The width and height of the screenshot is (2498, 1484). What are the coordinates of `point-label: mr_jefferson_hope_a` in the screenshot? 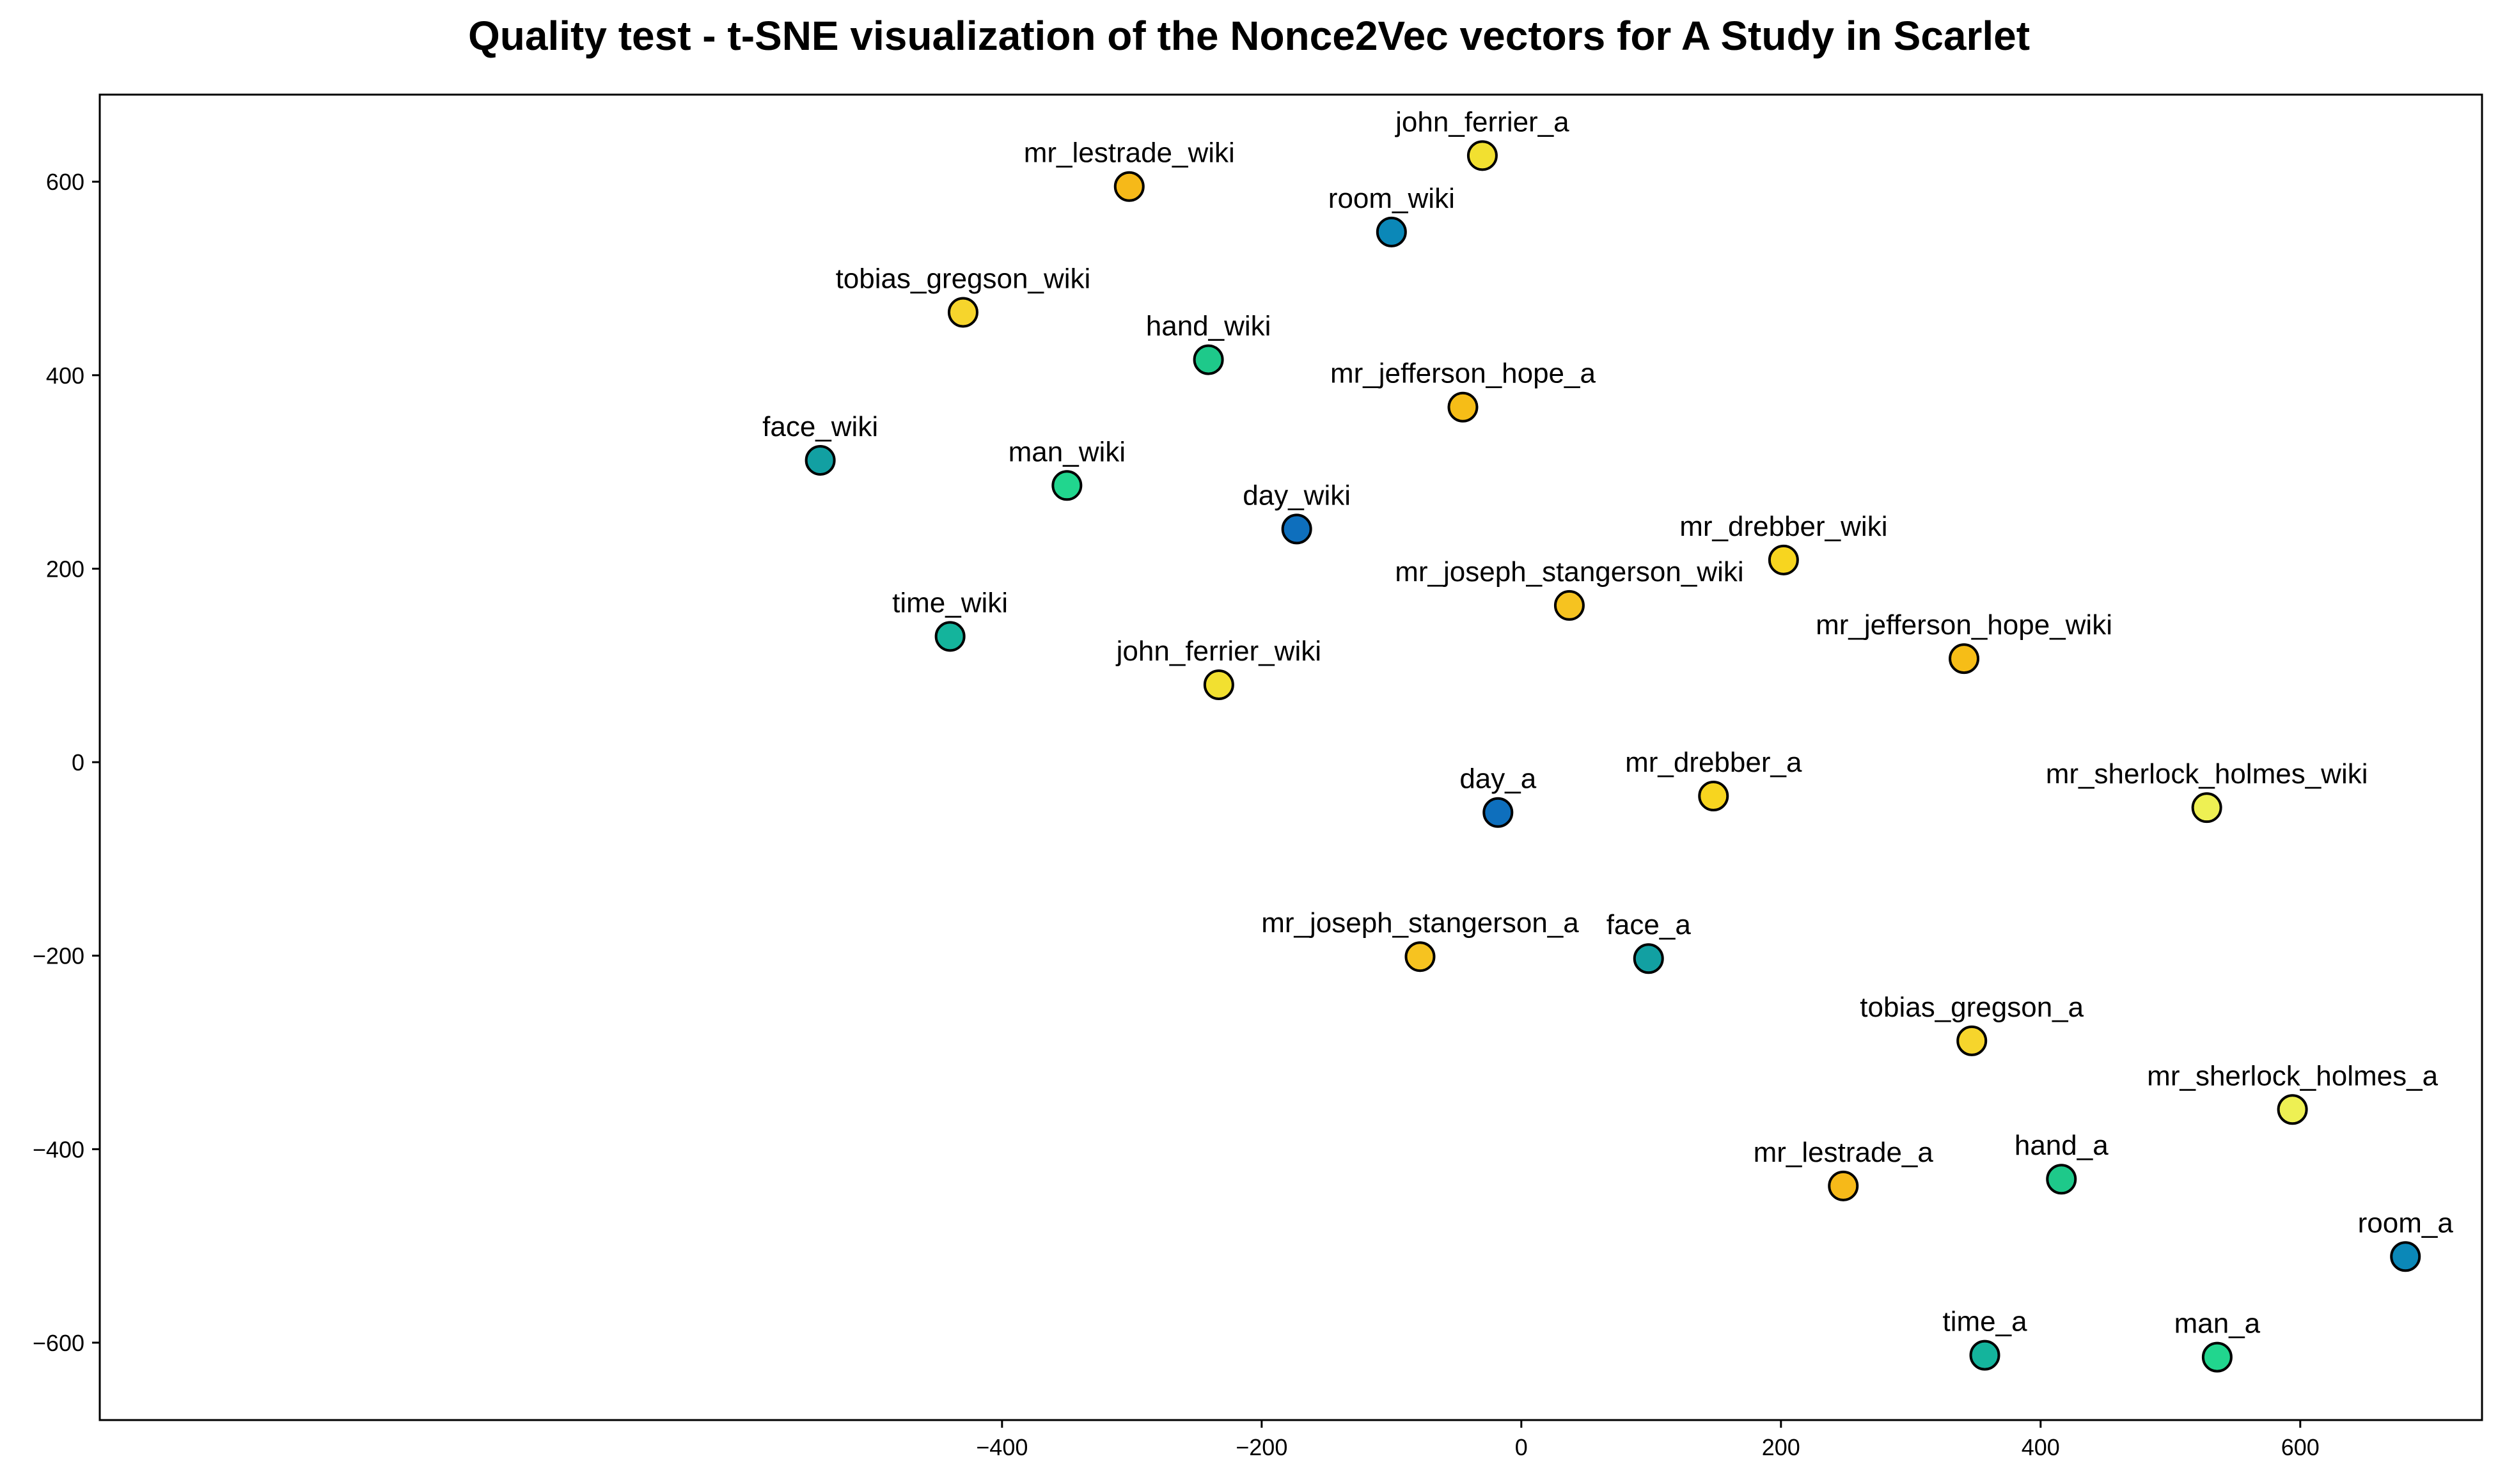 It's located at (1463, 373).